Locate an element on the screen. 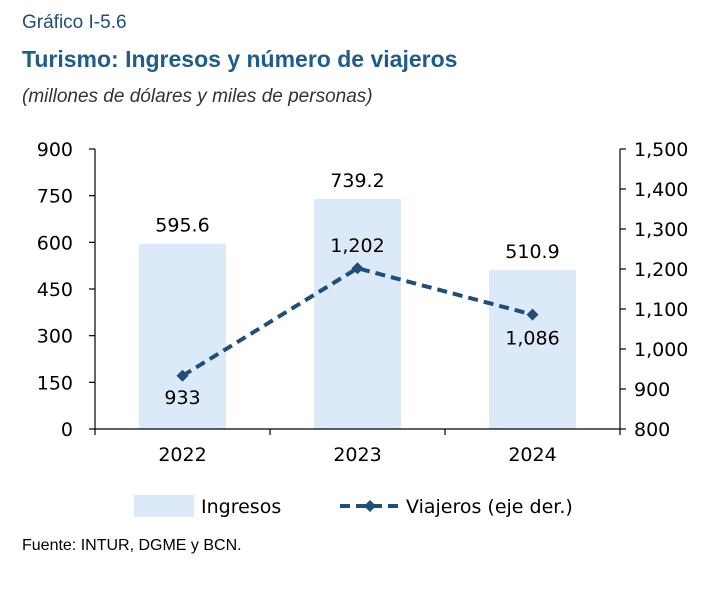  right-tick-label: 1,000 is located at coordinates (661, 350).